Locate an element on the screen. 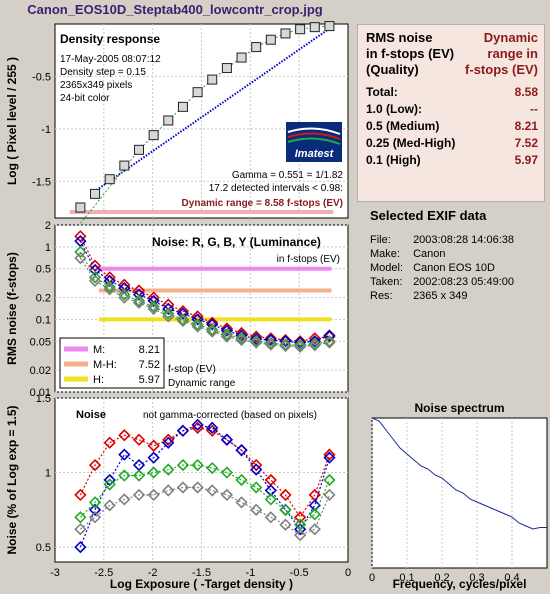 This screenshot has width=550, height=594. row-value: 5.97 is located at coordinates (526, 160).